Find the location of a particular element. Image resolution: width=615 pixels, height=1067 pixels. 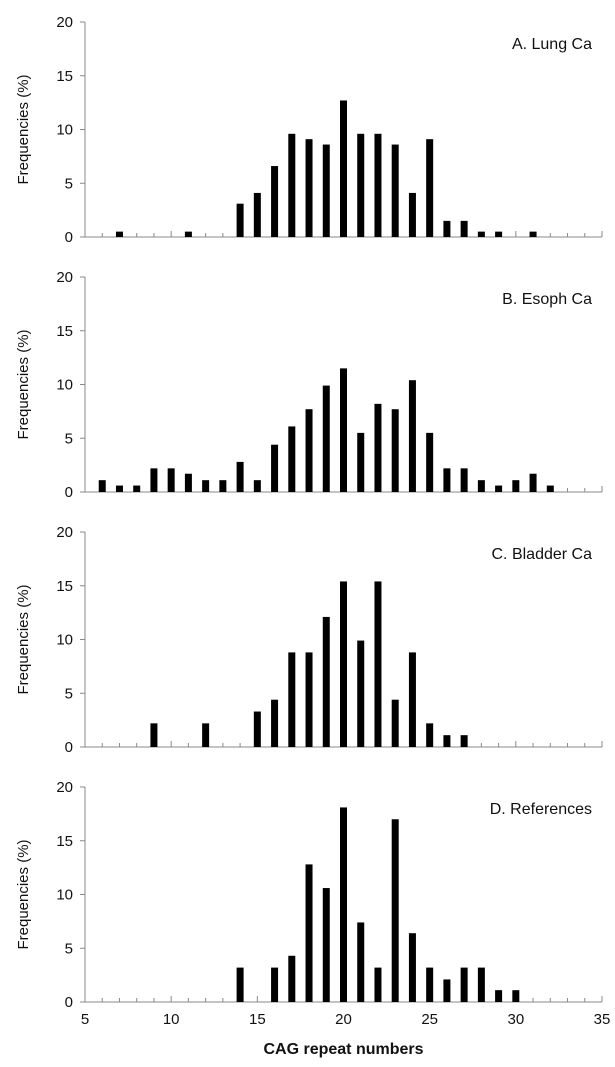

panel-title: D. References is located at coordinates (541, 809).